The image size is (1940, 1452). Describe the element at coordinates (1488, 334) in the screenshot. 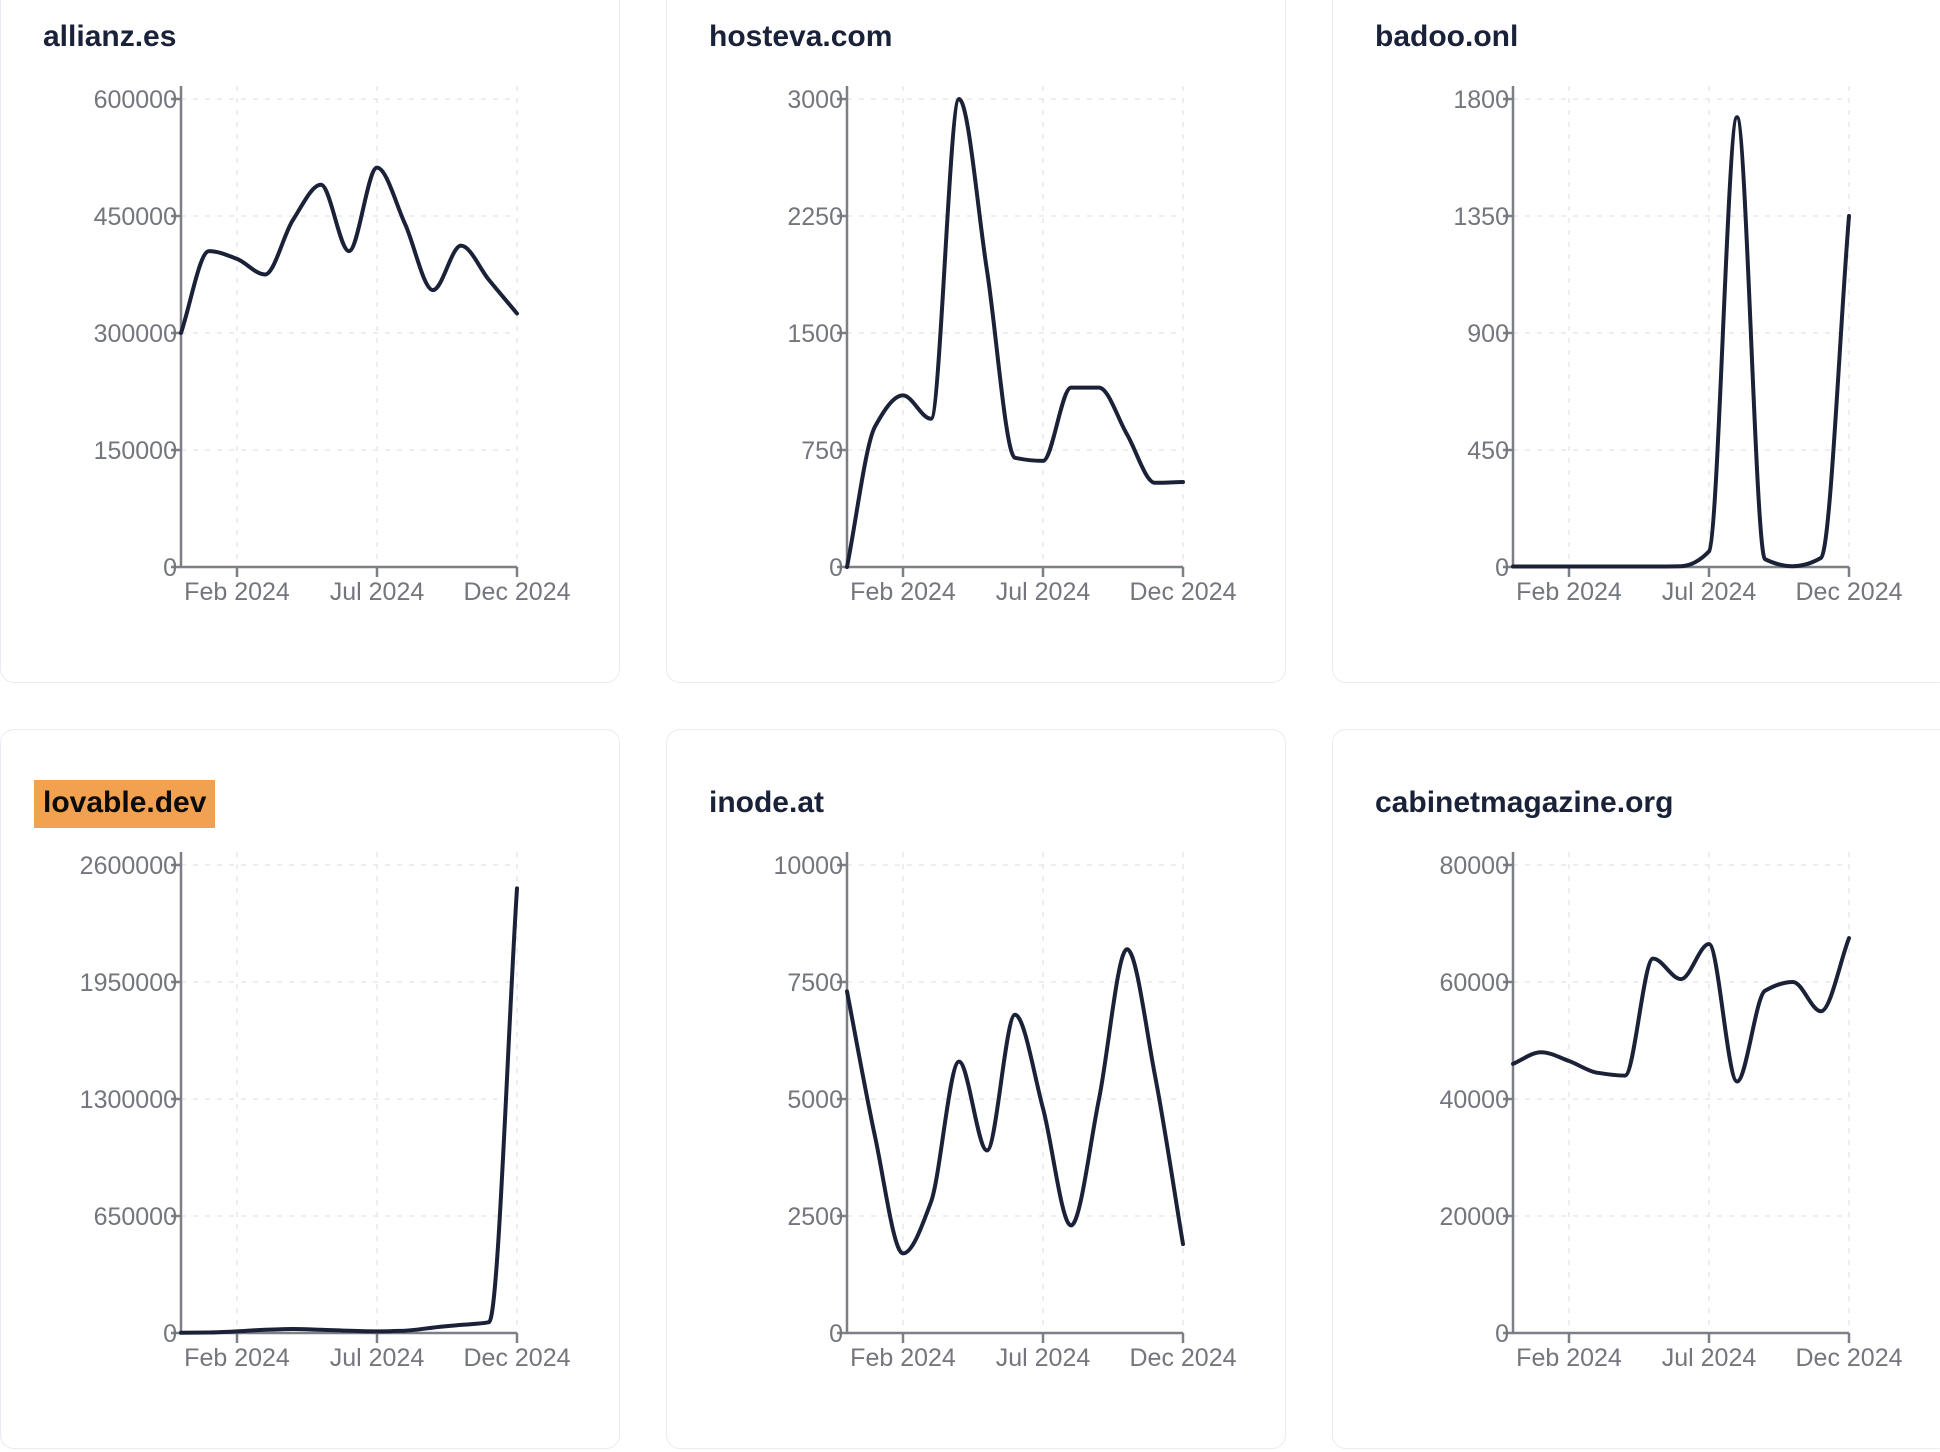

I see `svg-text: 900` at that location.